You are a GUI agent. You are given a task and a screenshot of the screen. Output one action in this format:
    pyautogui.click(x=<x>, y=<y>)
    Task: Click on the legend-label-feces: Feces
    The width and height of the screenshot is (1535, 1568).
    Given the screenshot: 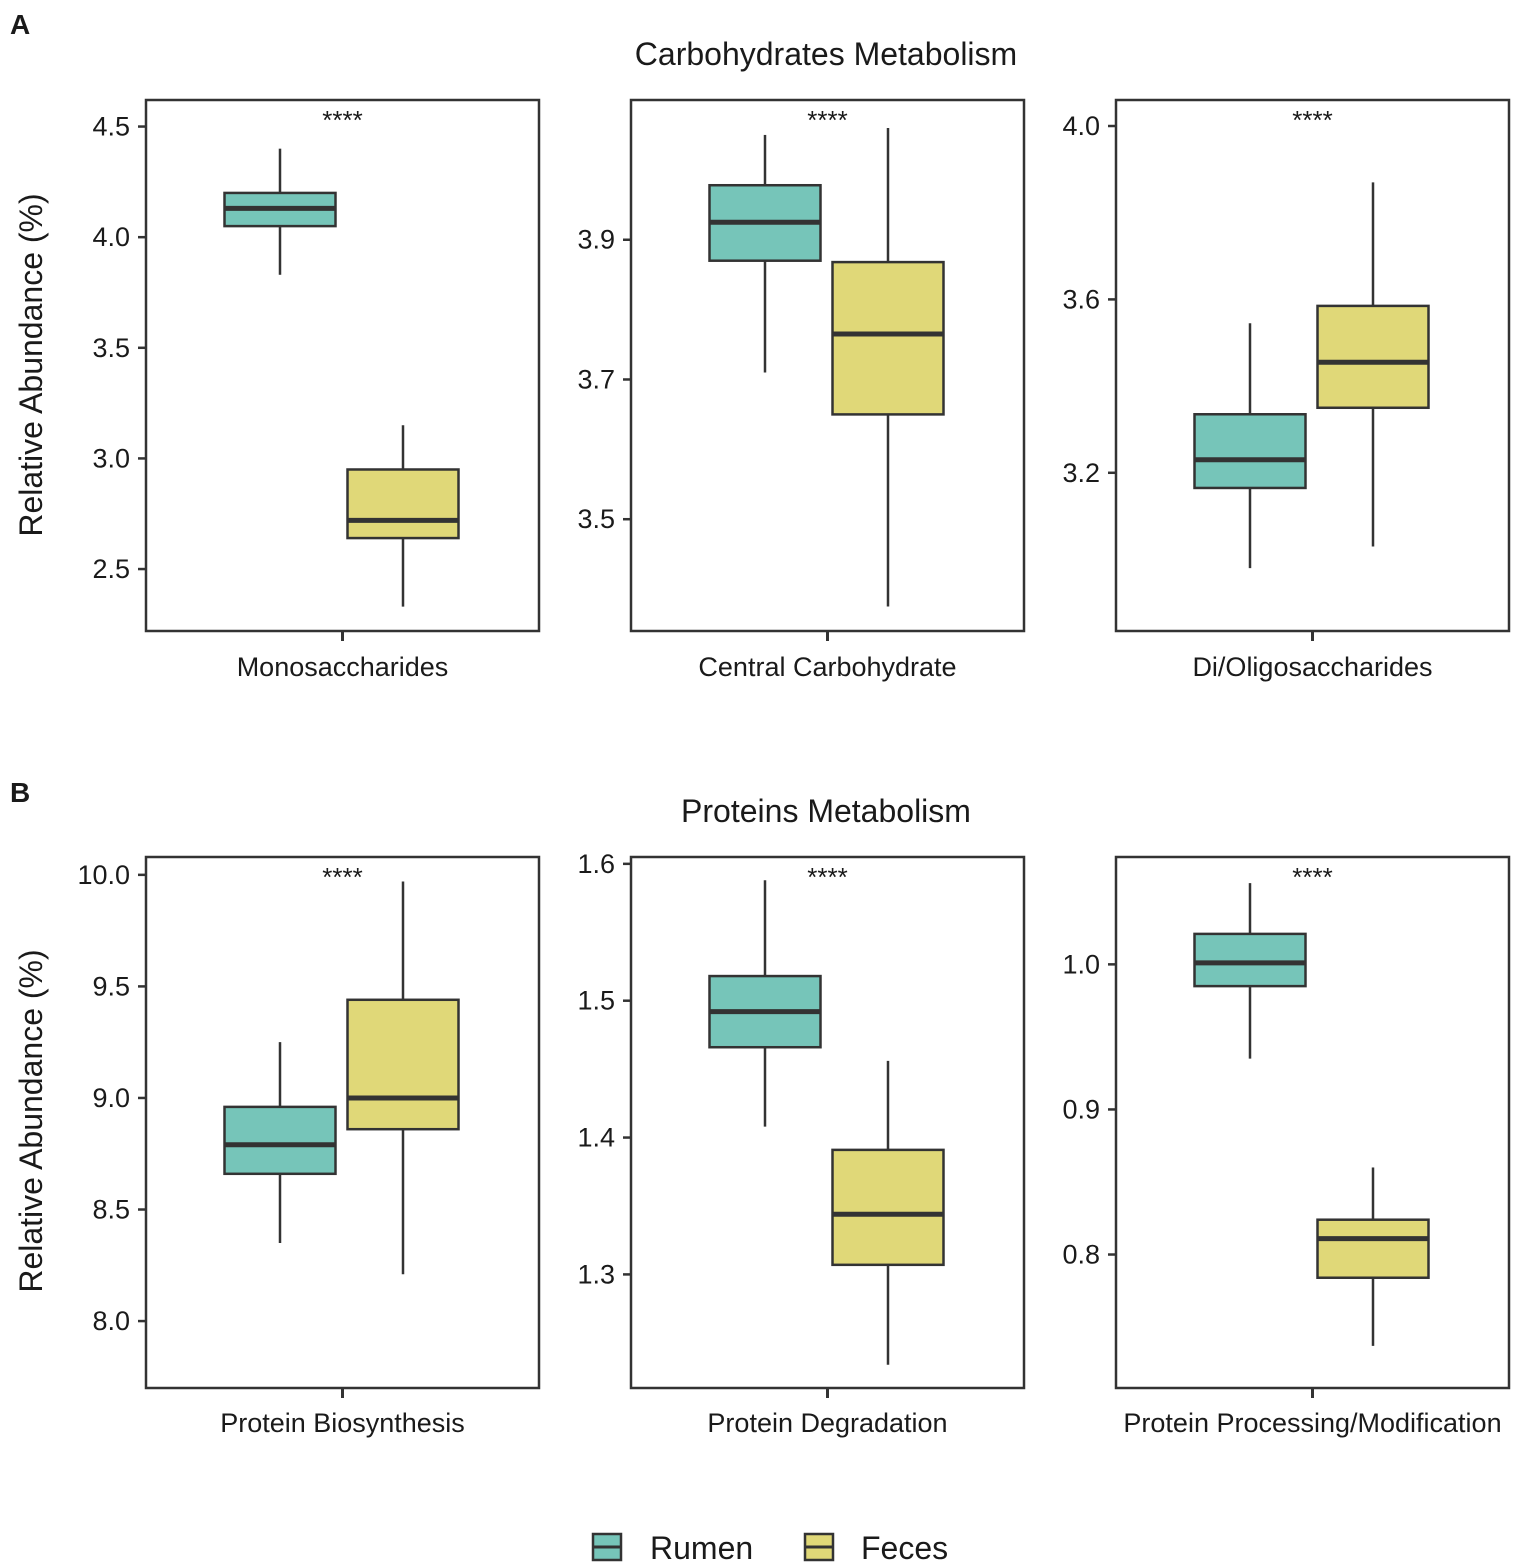 What is the action you would take?
    pyautogui.click(x=904, y=1548)
    